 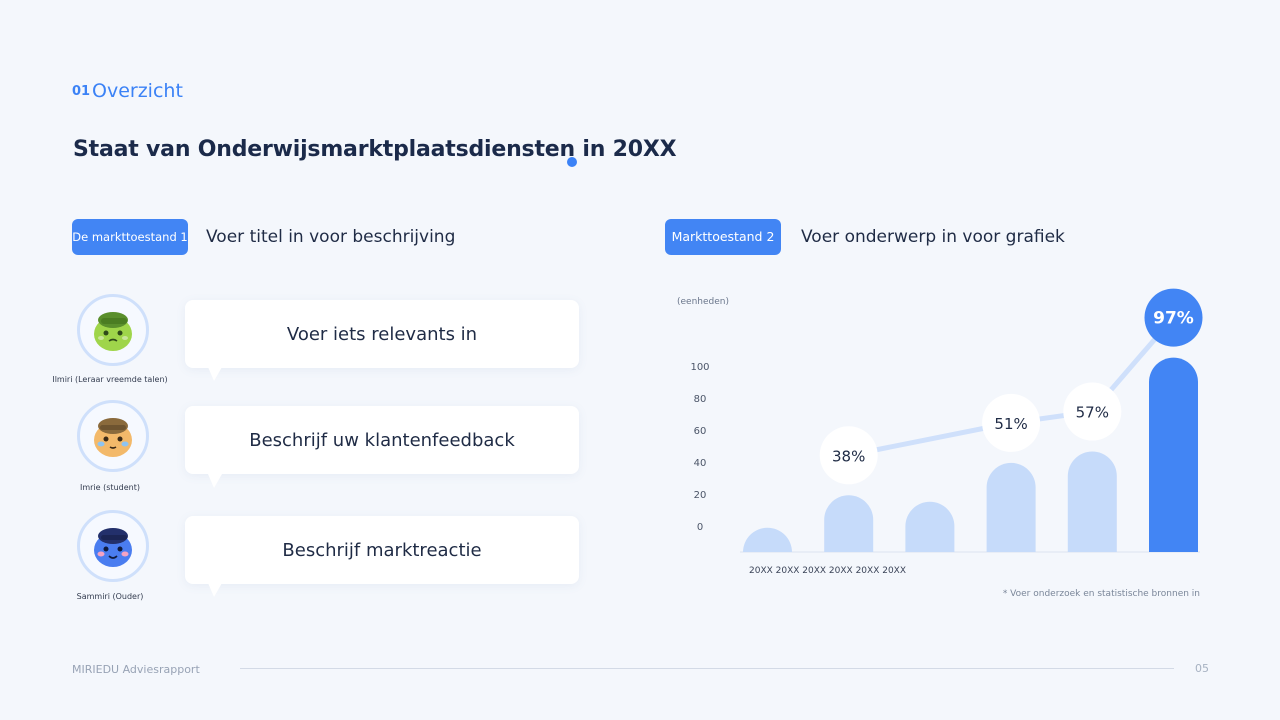 I want to click on left-heading: Voer titel in voor beschrijving, so click(x=331, y=237).